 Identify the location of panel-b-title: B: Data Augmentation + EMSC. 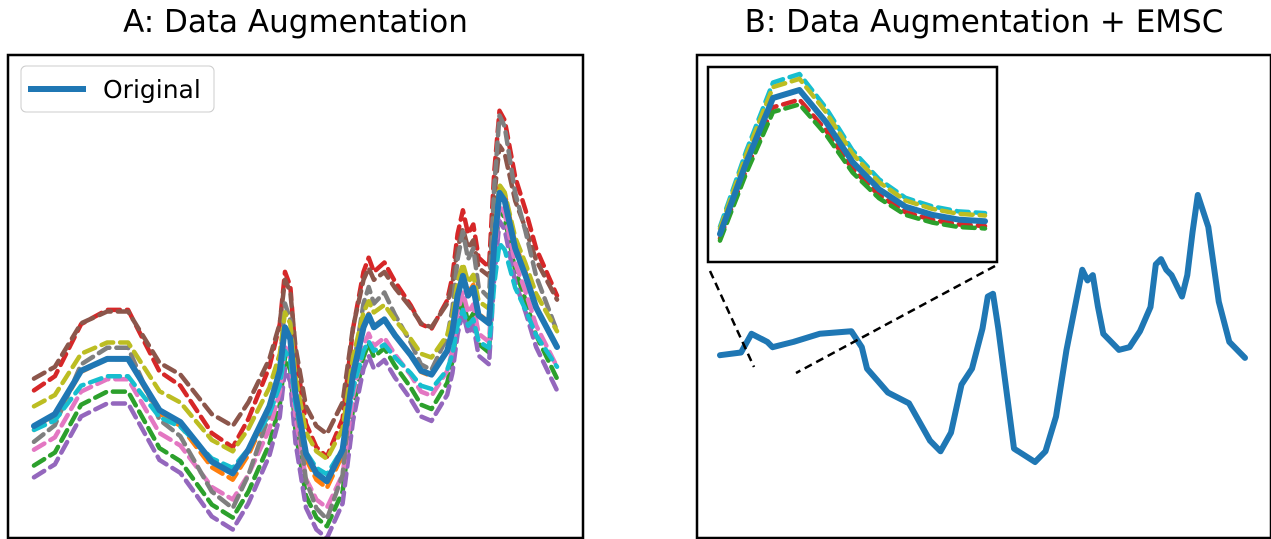
(984, 22).